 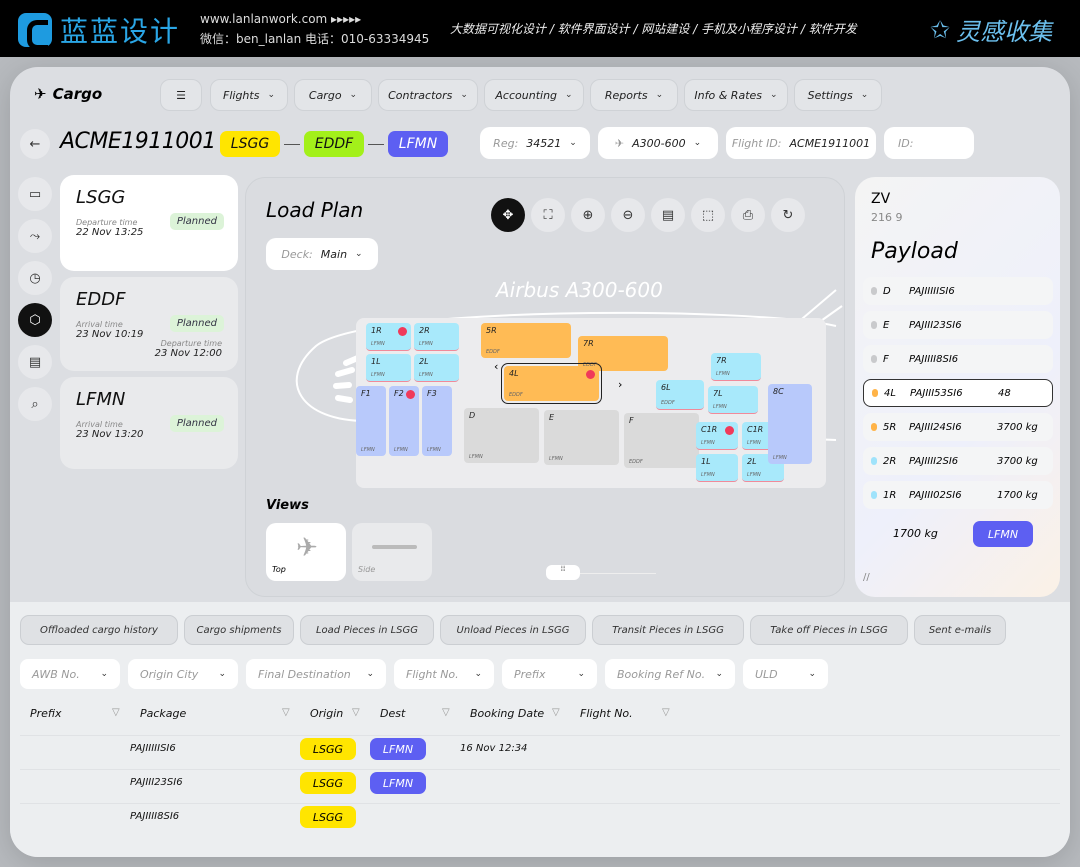 What do you see at coordinates (496, 366) in the screenshot?
I see `prev-position-icon: ‹` at bounding box center [496, 366].